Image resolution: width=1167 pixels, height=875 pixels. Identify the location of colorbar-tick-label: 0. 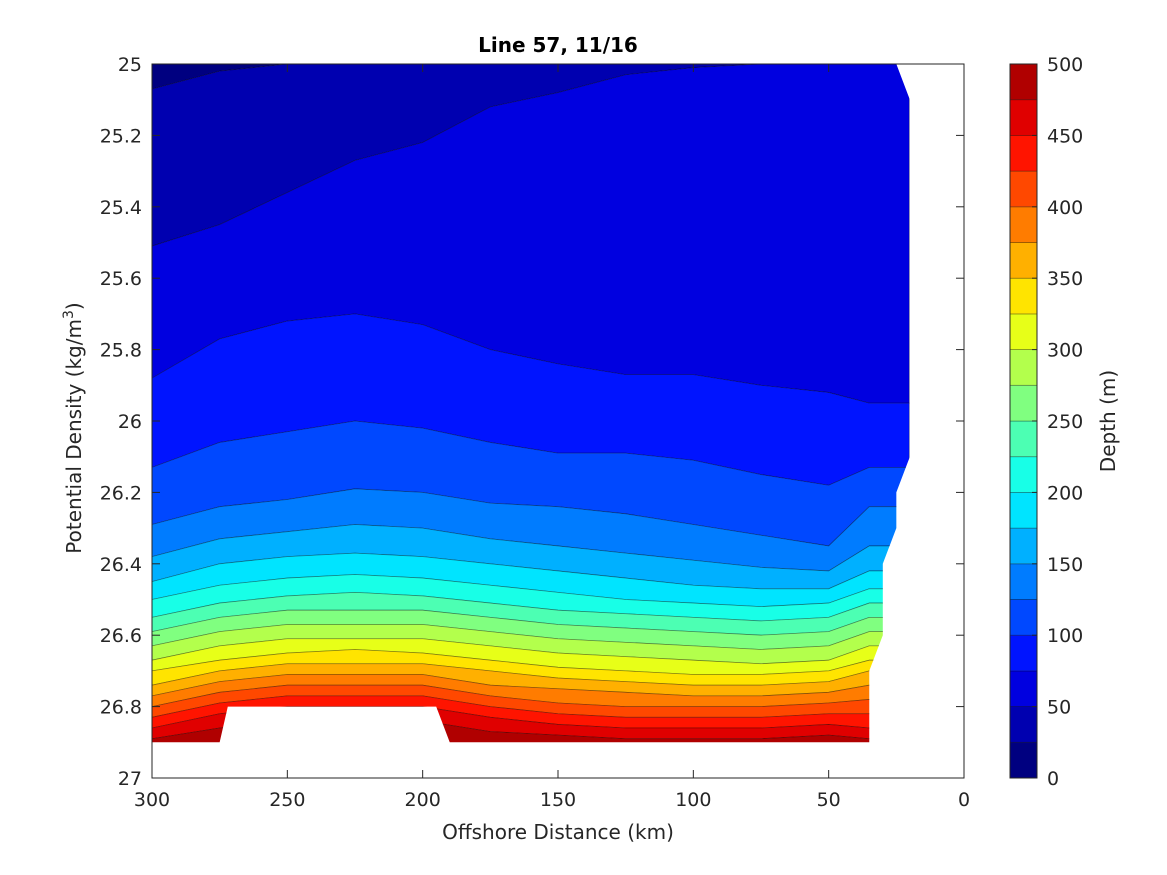
(1053, 779).